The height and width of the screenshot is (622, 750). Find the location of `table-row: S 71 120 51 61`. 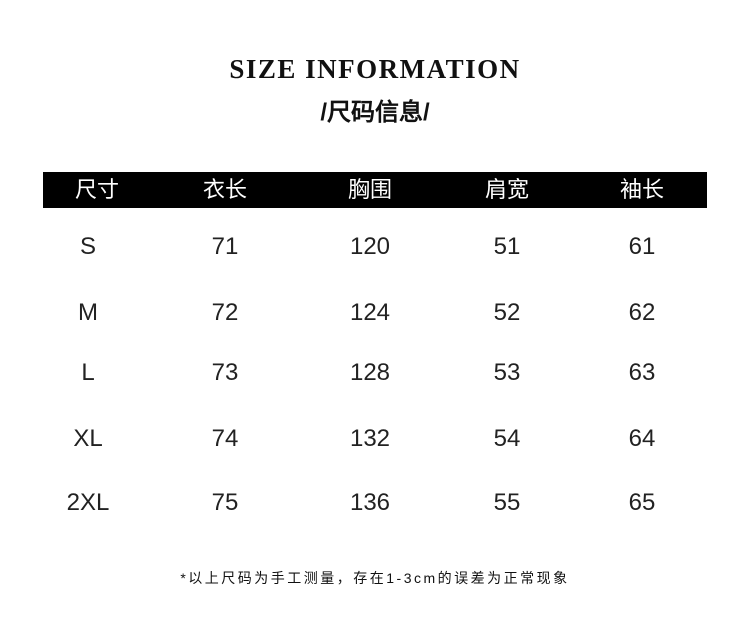

table-row: S 71 120 51 61 is located at coordinates (375, 247).